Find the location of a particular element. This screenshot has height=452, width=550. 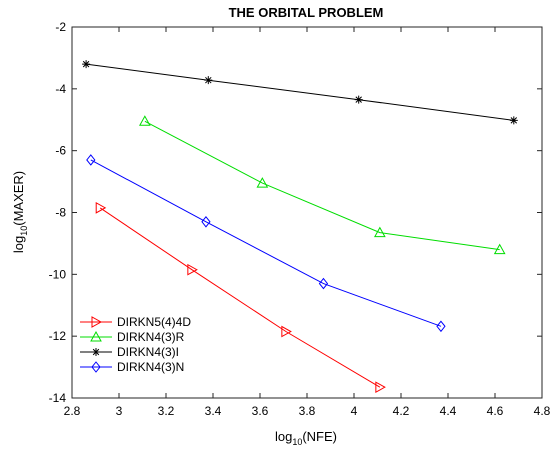

legend-item: DIRKN4(3)I is located at coordinates (129, 352).